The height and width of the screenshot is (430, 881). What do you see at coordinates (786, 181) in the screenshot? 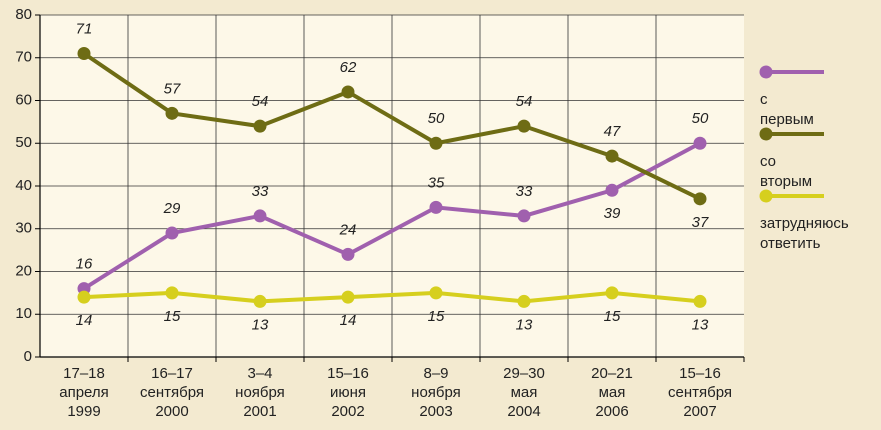
I see `legend-label-part: вторым` at bounding box center [786, 181].